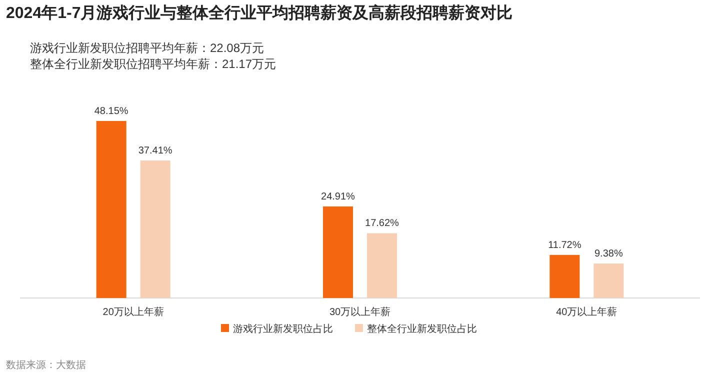 Image resolution: width=720 pixels, height=380 pixels. What do you see at coordinates (155, 150) in the screenshot?
I see `data-label: 37.41%` at bounding box center [155, 150].